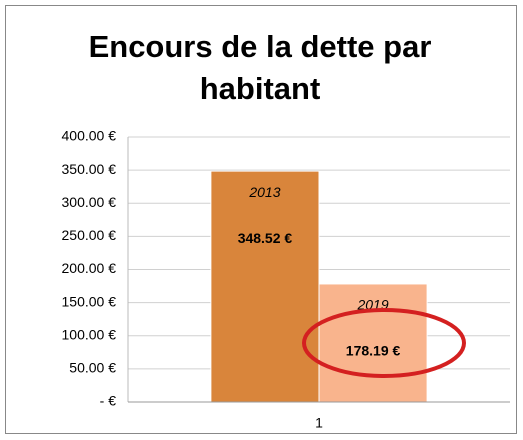 The image size is (523, 440). Describe the element at coordinates (92, 368) in the screenshot. I see `y-tick-label: 50.00 €` at that location.